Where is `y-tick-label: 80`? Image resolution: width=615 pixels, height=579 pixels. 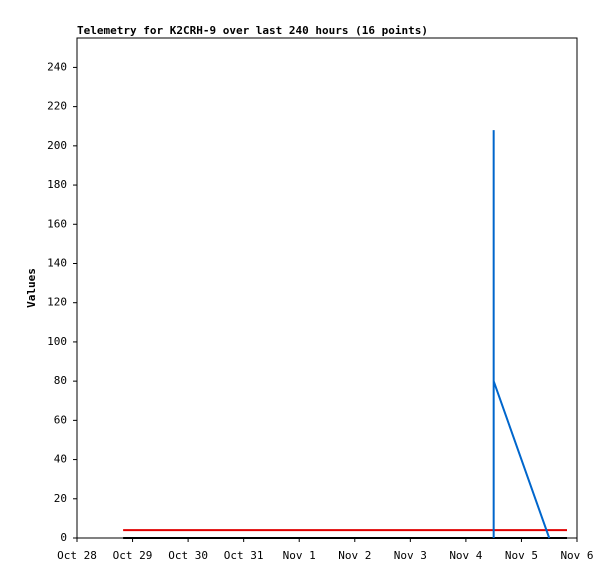 y-tick-label: 80 is located at coordinates (60, 380).